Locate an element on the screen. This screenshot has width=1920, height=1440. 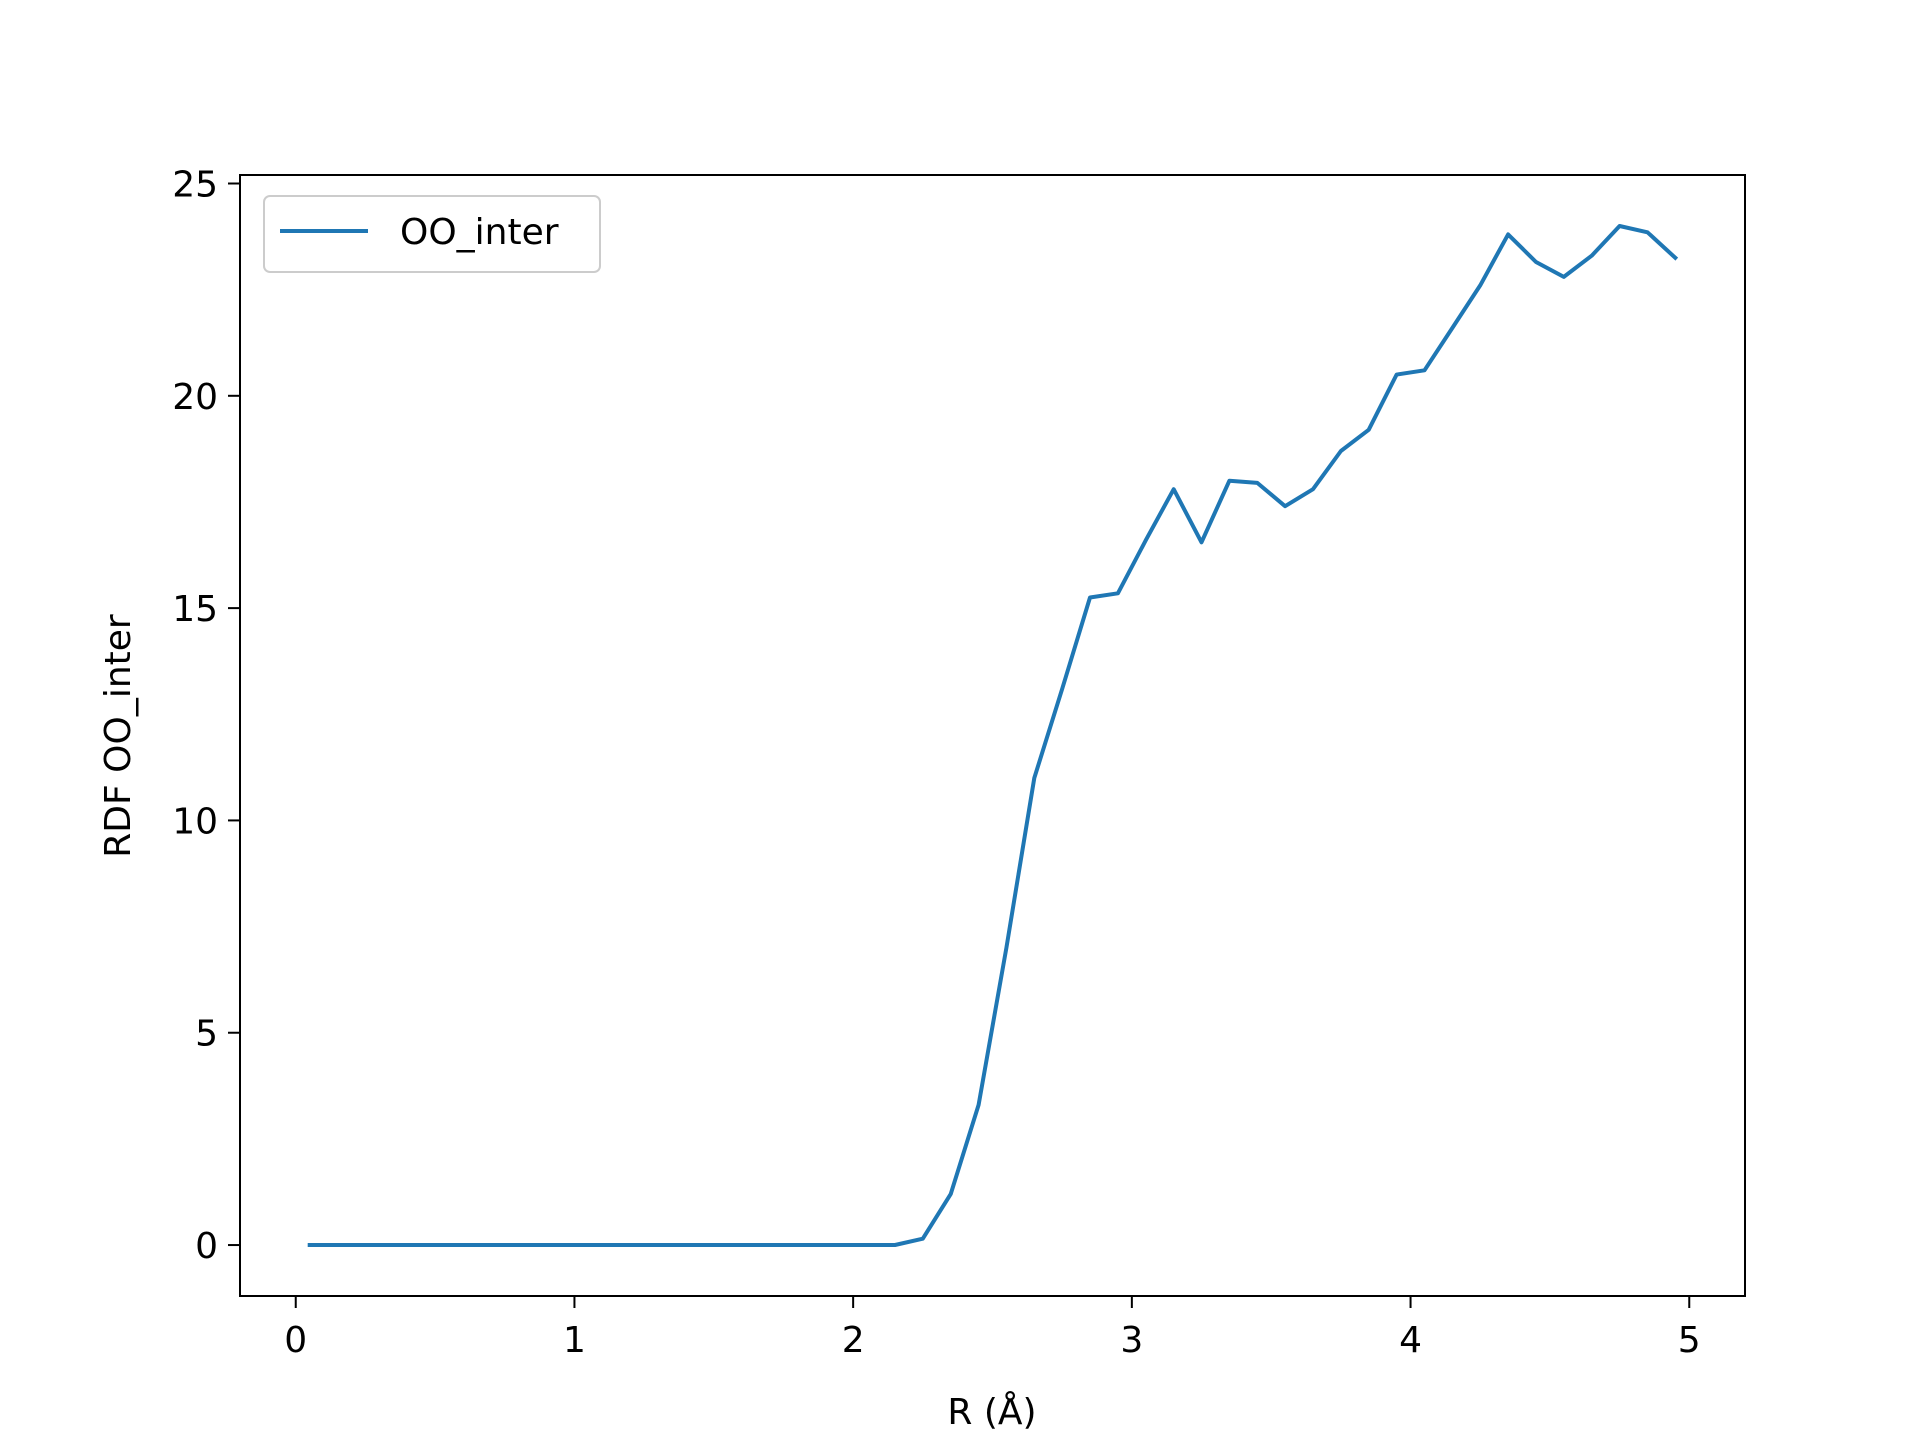
y-tick-label: 15 is located at coordinates (195, 609).